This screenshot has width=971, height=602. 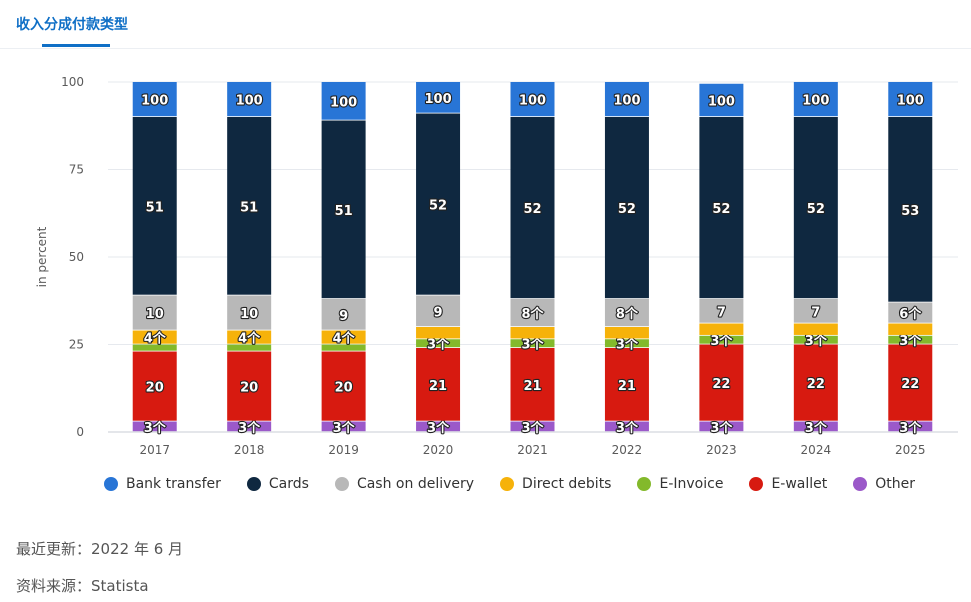 I want to click on legend-item: E-Invoice, so click(x=680, y=484).